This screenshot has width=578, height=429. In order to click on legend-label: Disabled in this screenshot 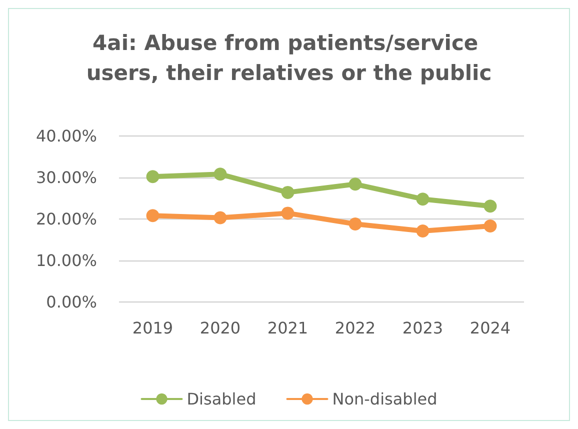, I will do `click(221, 399)`.